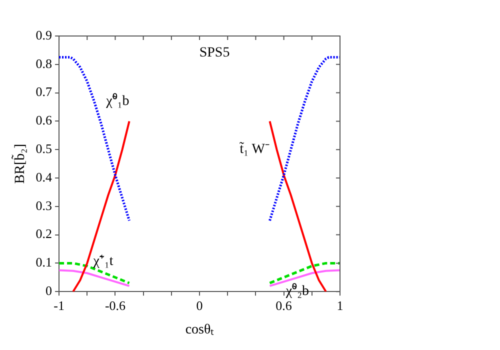 This screenshot has height=350, width=500. Describe the element at coordinates (44, 205) in the screenshot. I see `y-tick-label: 0.3` at that location.